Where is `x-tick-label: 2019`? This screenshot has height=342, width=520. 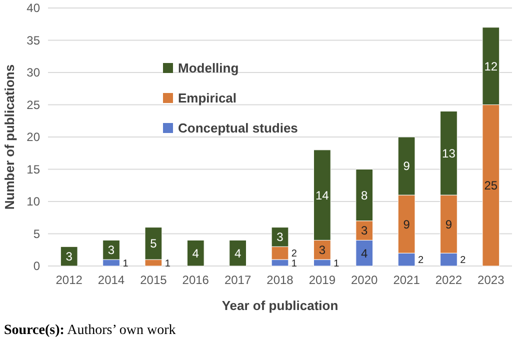 x-tick-label: 2019 is located at coordinates (322, 280).